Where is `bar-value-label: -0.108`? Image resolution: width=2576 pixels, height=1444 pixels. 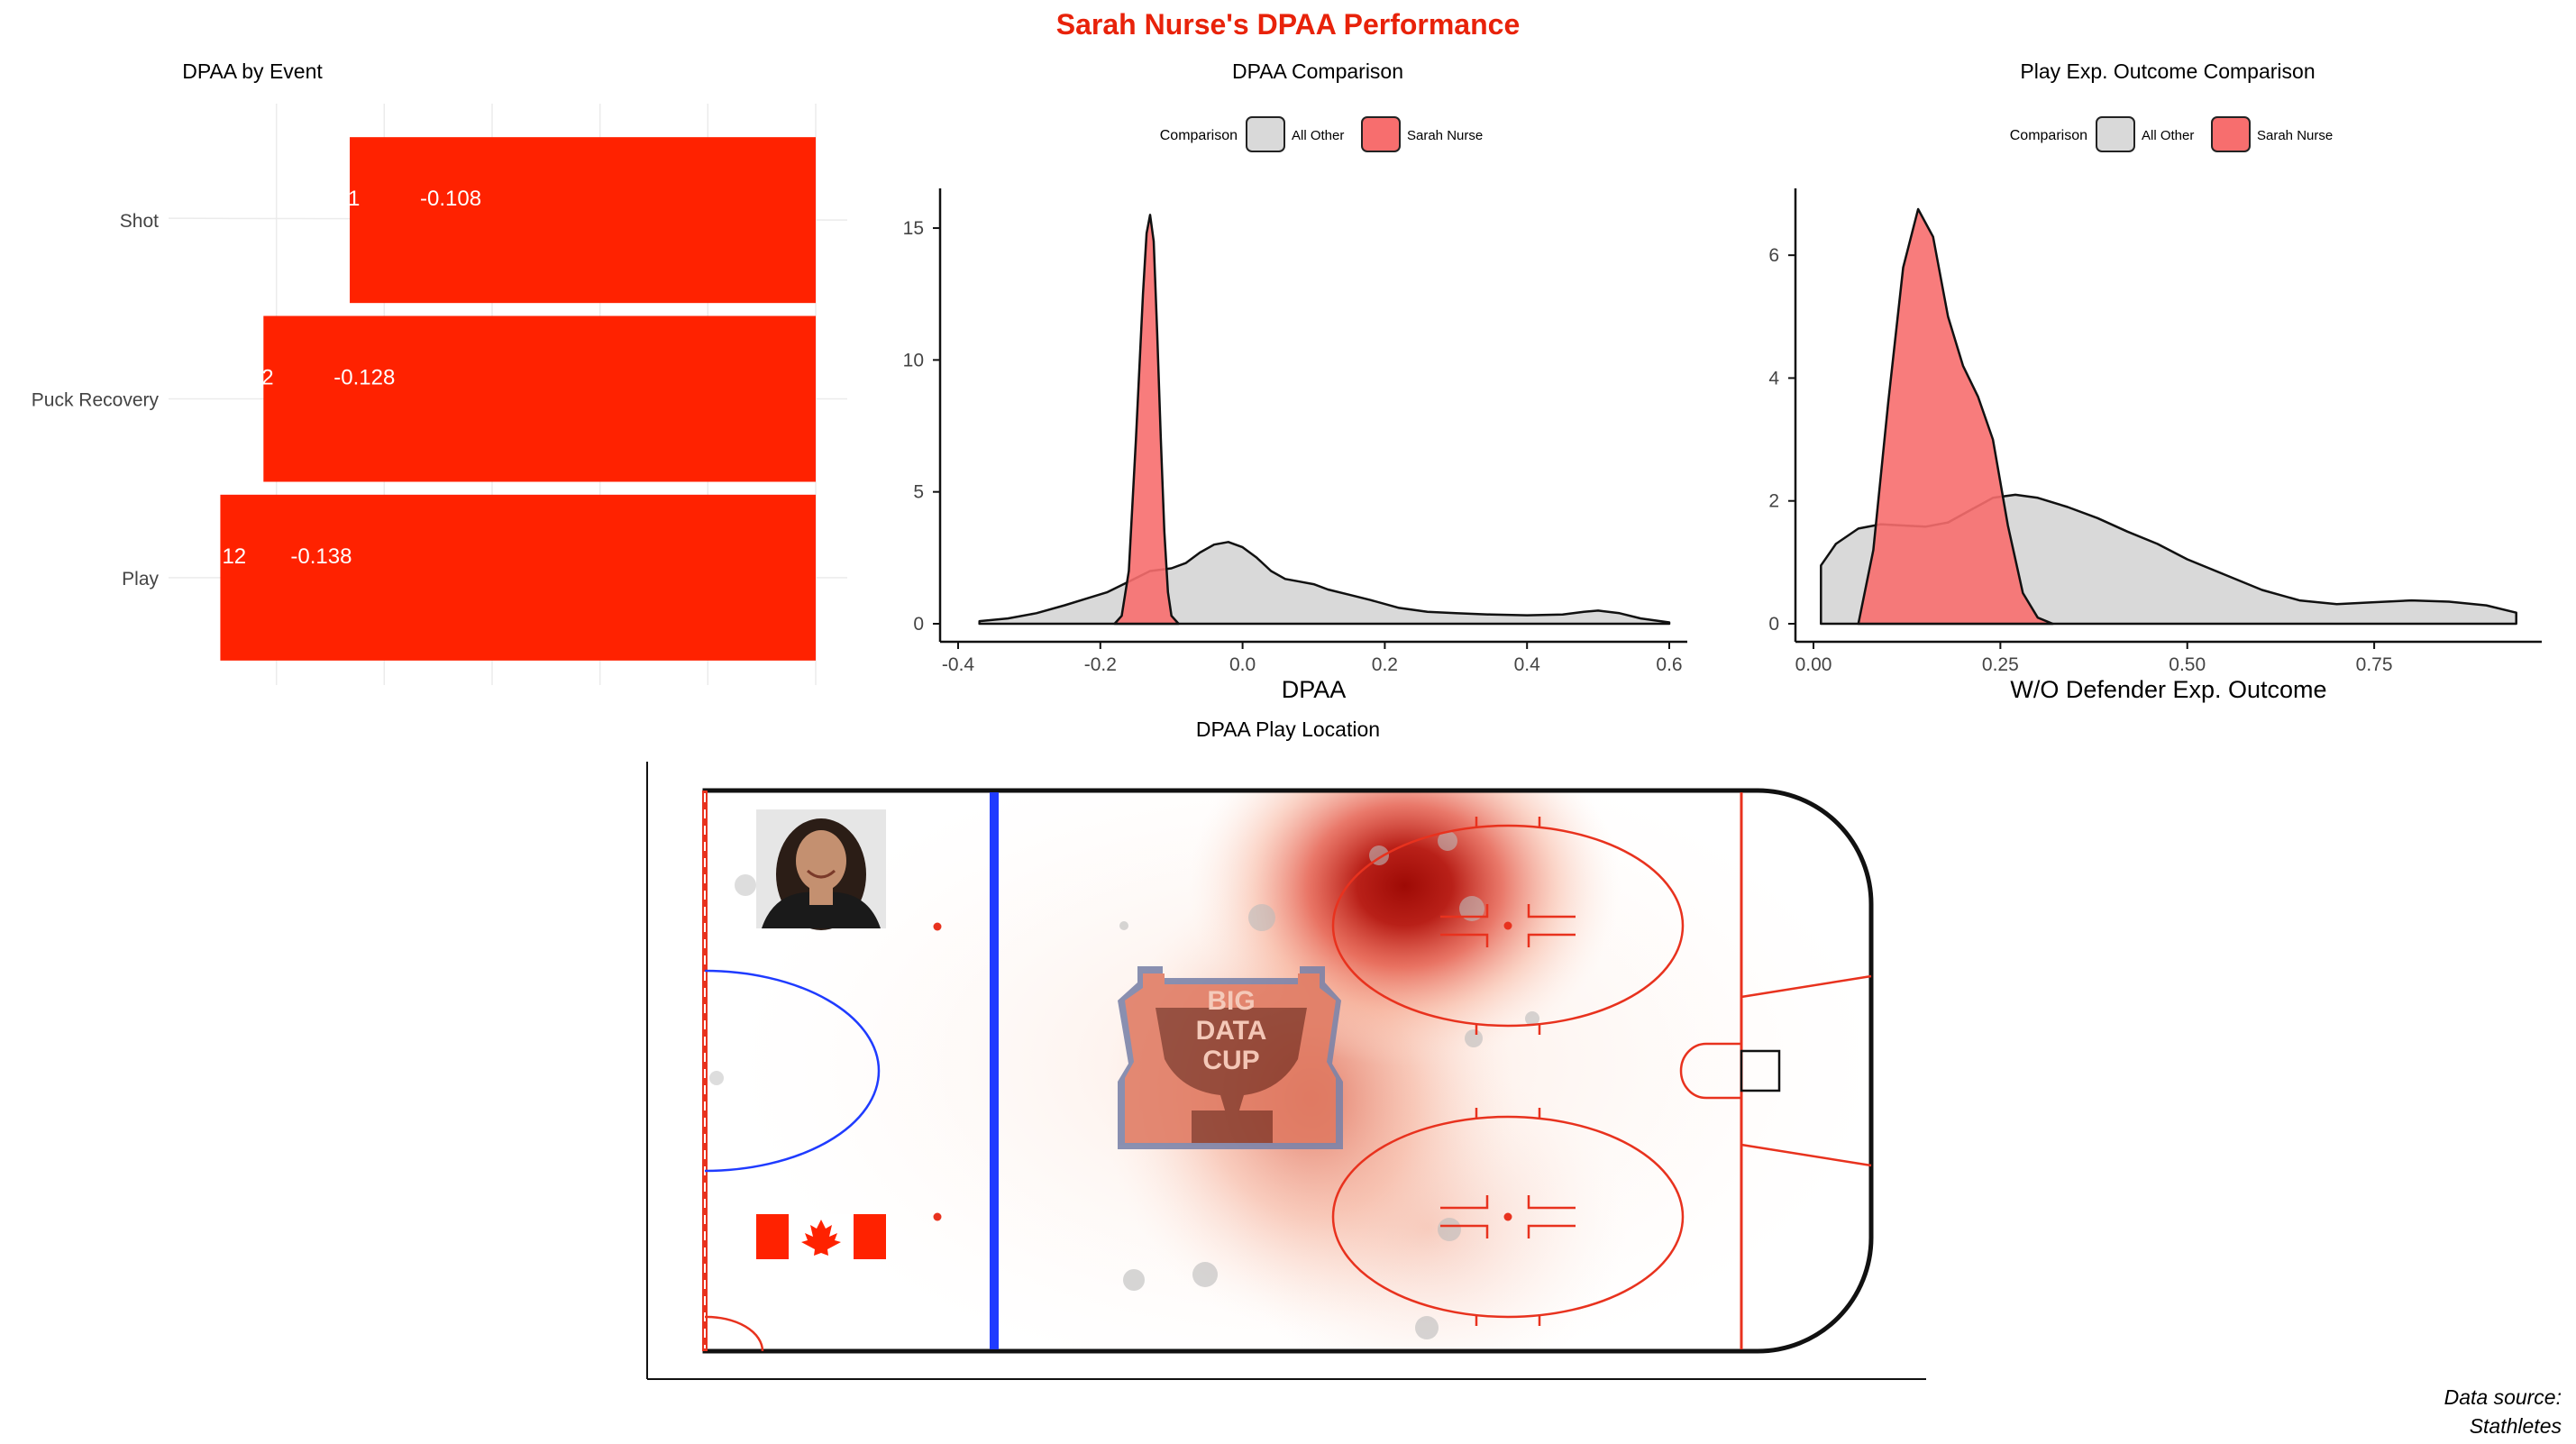 bar-value-label: -0.108 is located at coordinates (450, 199).